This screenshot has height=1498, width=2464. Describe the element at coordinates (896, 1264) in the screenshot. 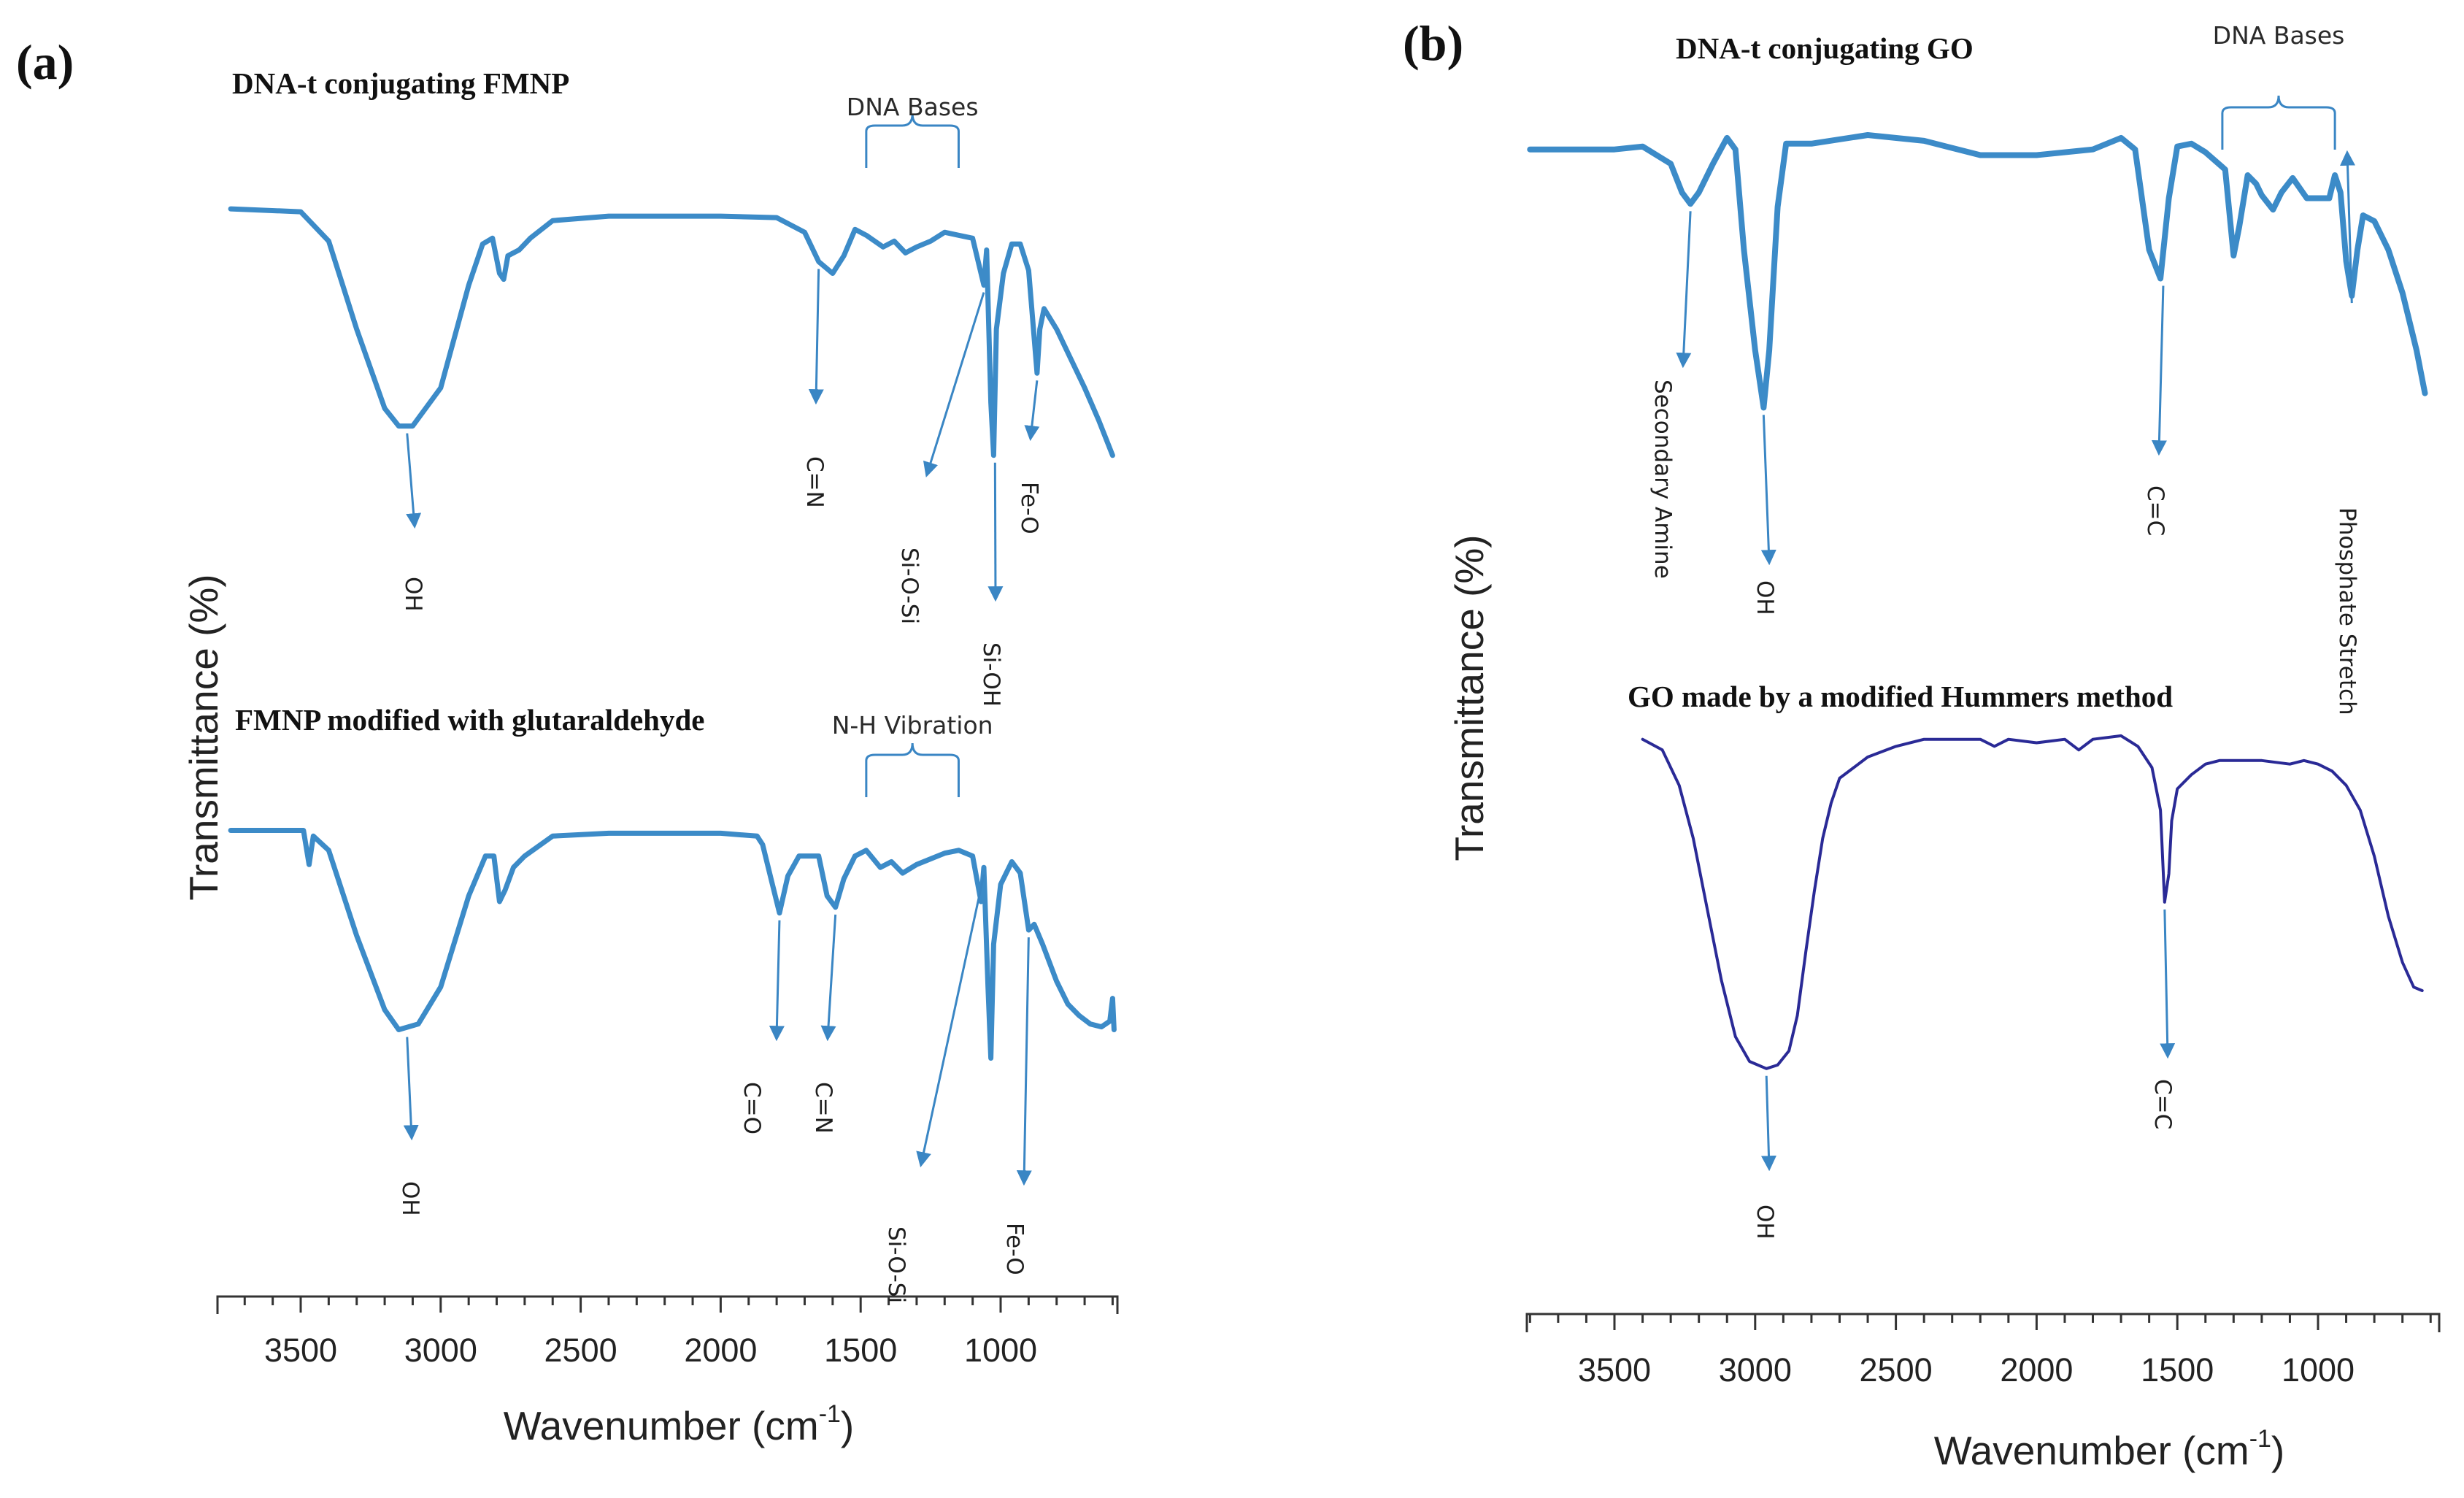

I see `peak-label-0-1-3: Si-O-Si` at that location.